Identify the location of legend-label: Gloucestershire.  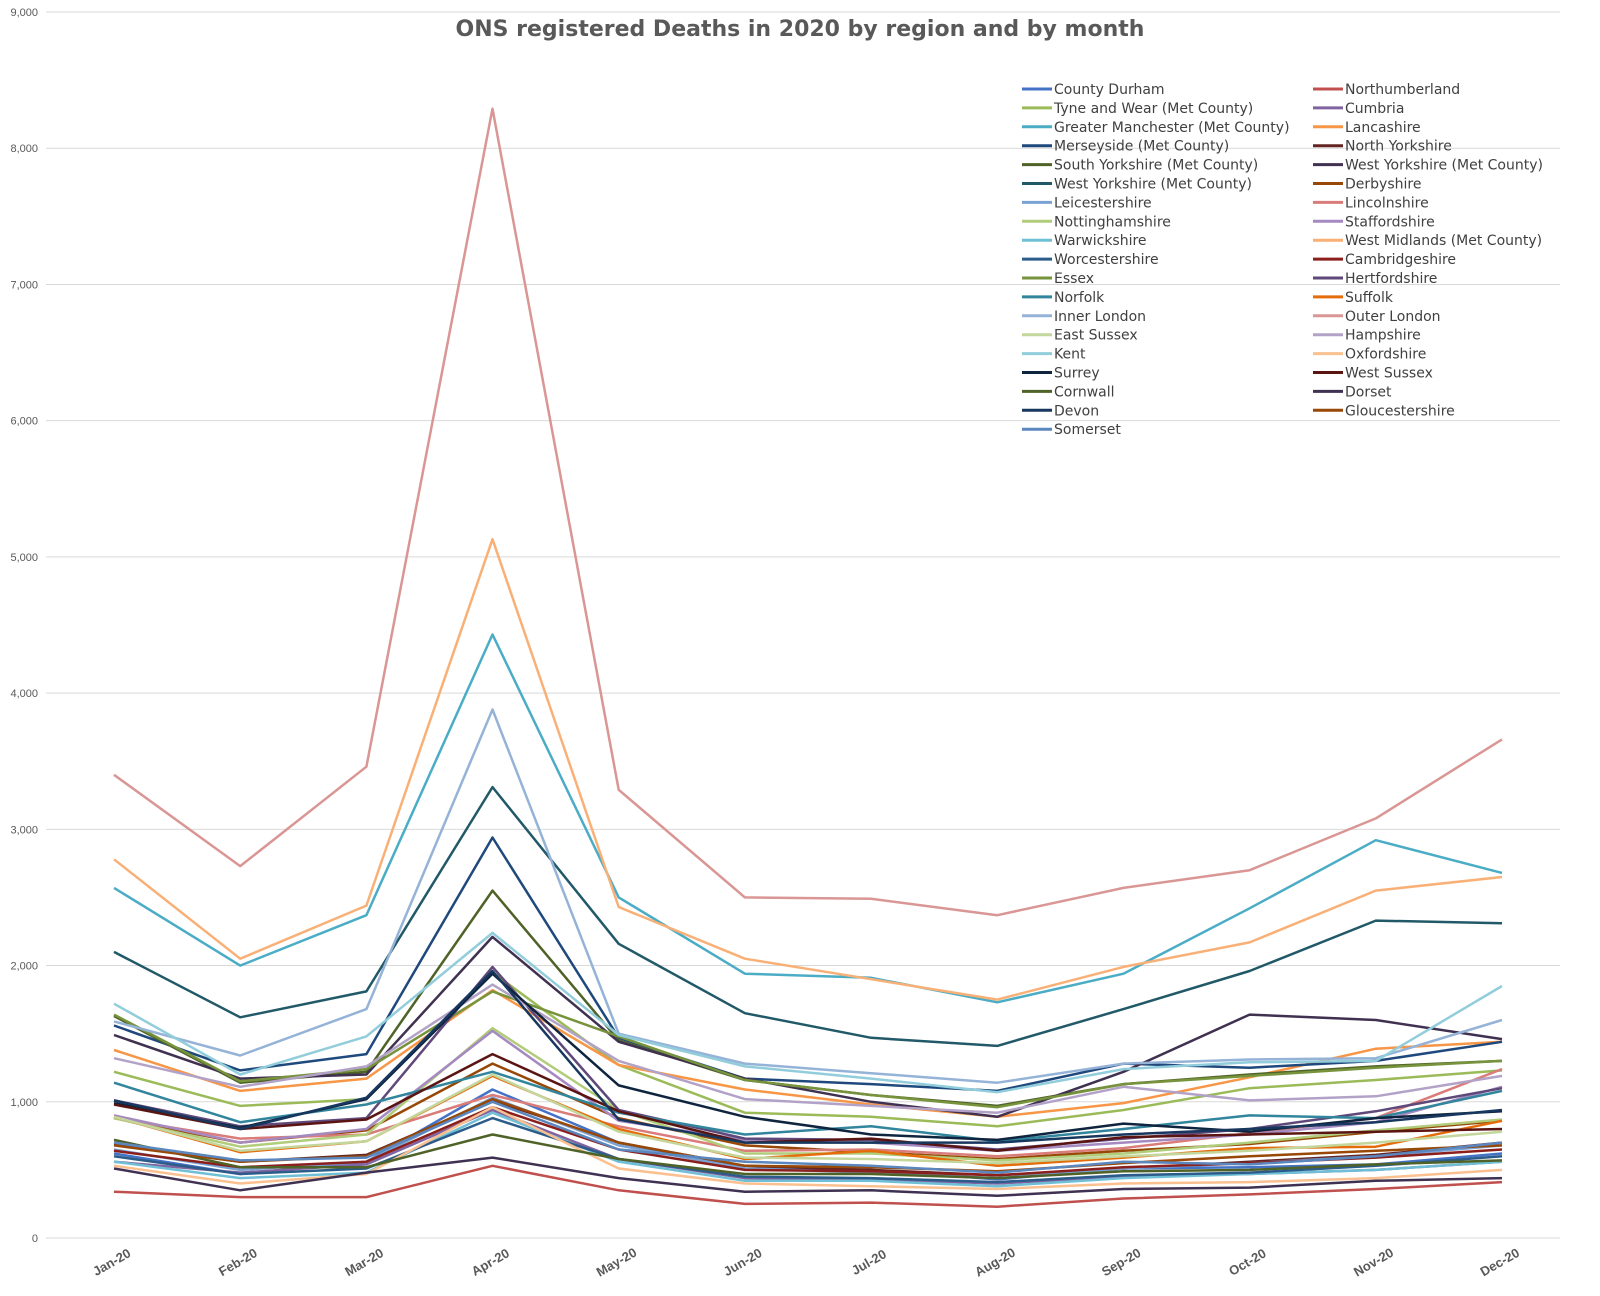
(1400, 411).